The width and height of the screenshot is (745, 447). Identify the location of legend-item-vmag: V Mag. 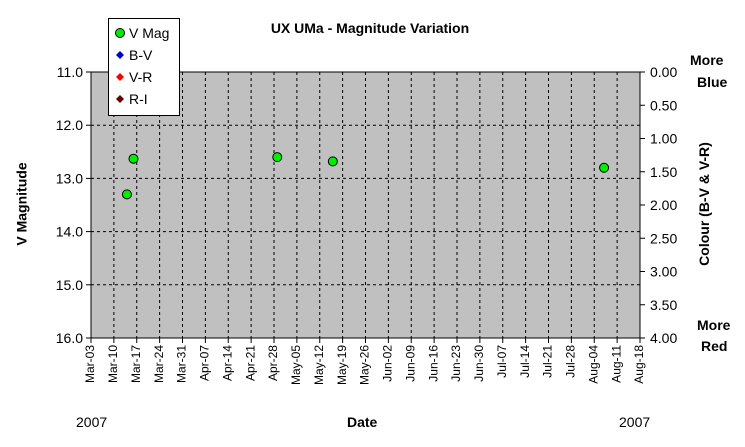
(139, 33).